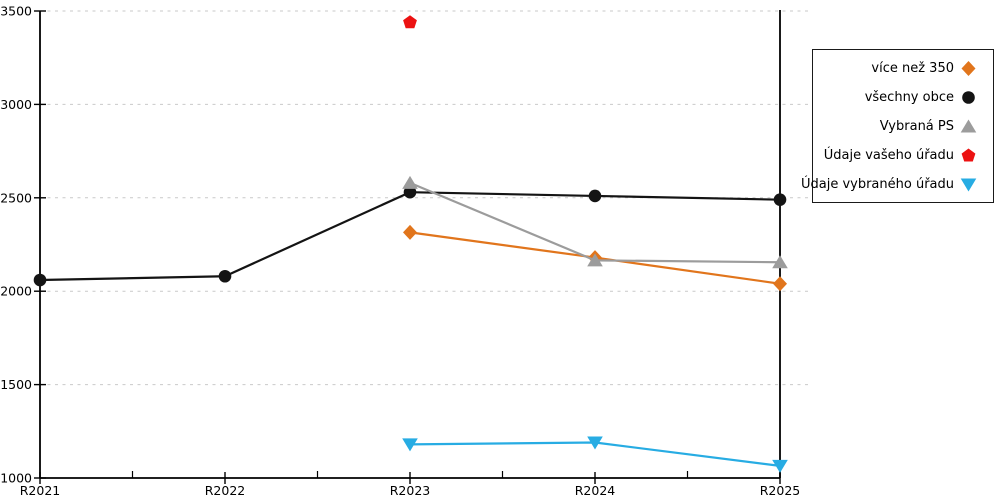 This screenshot has height=500, width=1000. I want to click on legend-item-2: Vybraná PS, so click(895, 126).